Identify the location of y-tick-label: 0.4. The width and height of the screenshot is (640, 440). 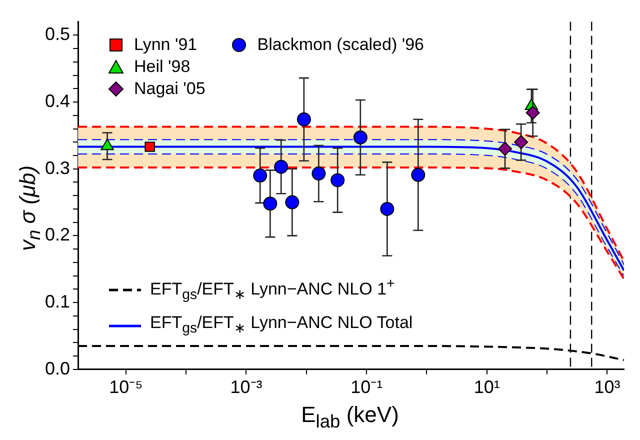
(57, 100).